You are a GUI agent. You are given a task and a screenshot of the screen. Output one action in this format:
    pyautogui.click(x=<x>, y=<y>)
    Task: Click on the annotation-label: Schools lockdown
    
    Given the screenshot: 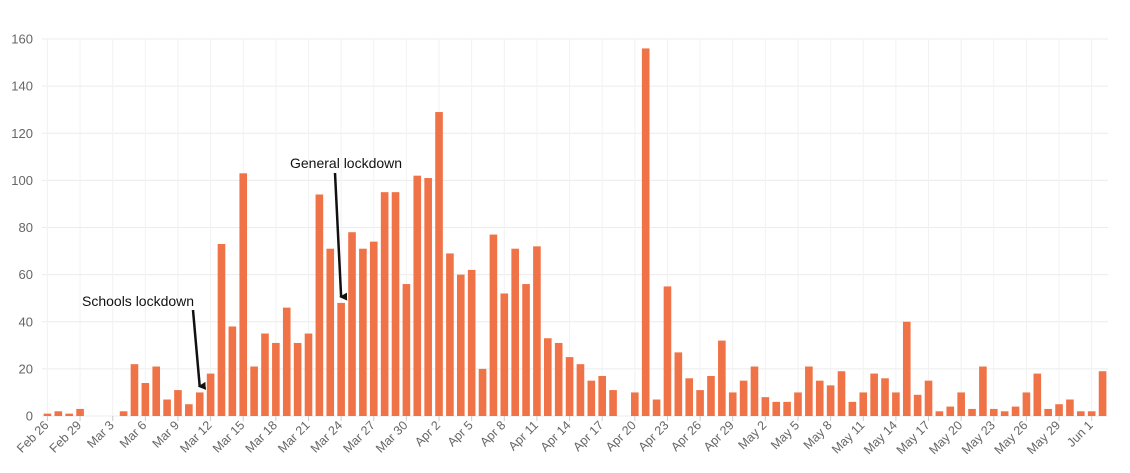 What is the action you would take?
    pyautogui.click(x=138, y=301)
    